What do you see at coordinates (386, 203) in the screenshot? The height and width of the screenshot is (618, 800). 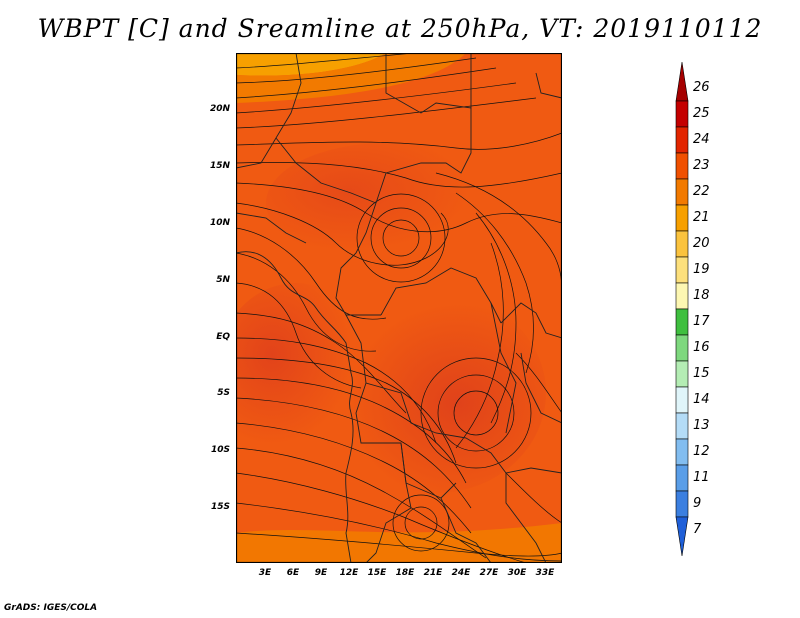 I see `hot-area-north` at bounding box center [386, 203].